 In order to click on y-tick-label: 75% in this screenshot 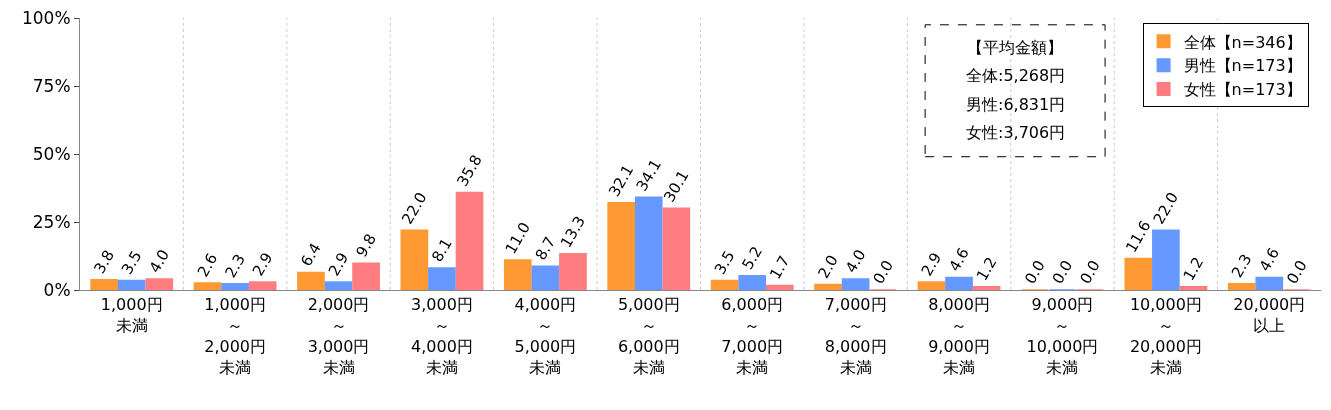, I will do `click(51, 85)`.